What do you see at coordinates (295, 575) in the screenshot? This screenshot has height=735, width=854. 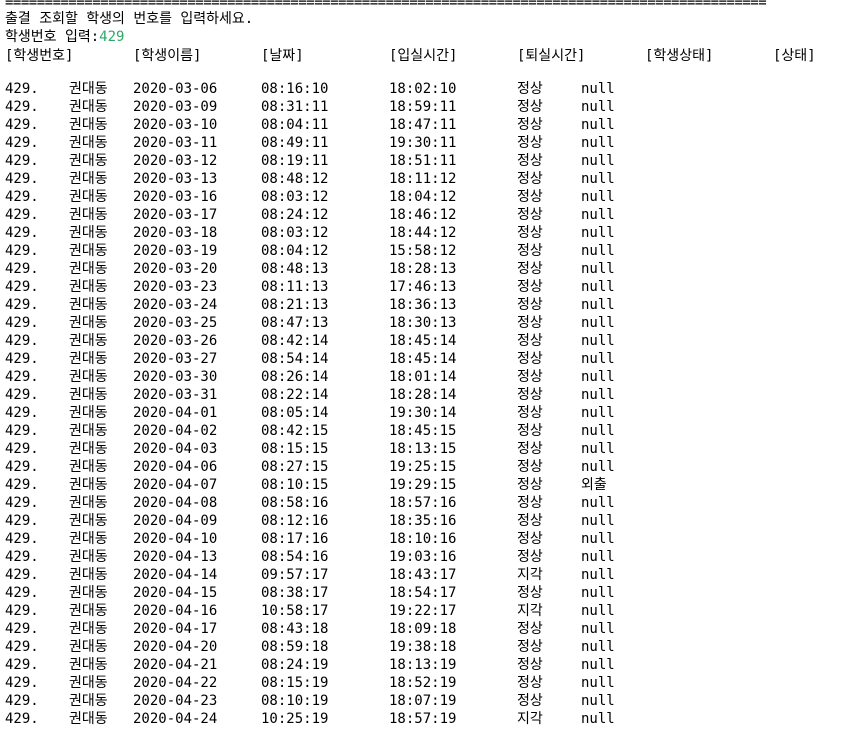 I see `cell-check-in: 09:57:17` at bounding box center [295, 575].